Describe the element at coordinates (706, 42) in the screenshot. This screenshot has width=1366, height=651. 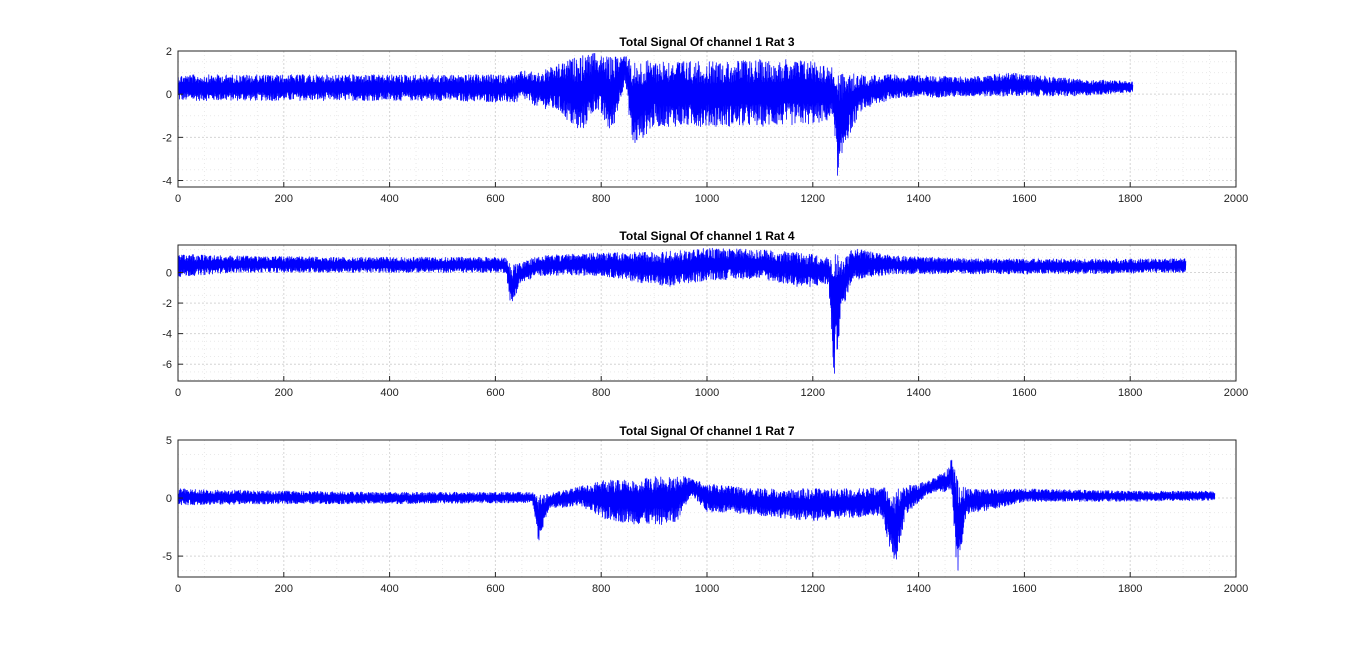
I see `subplot-title: Total Signal Of channel 1 Rat 3` at that location.